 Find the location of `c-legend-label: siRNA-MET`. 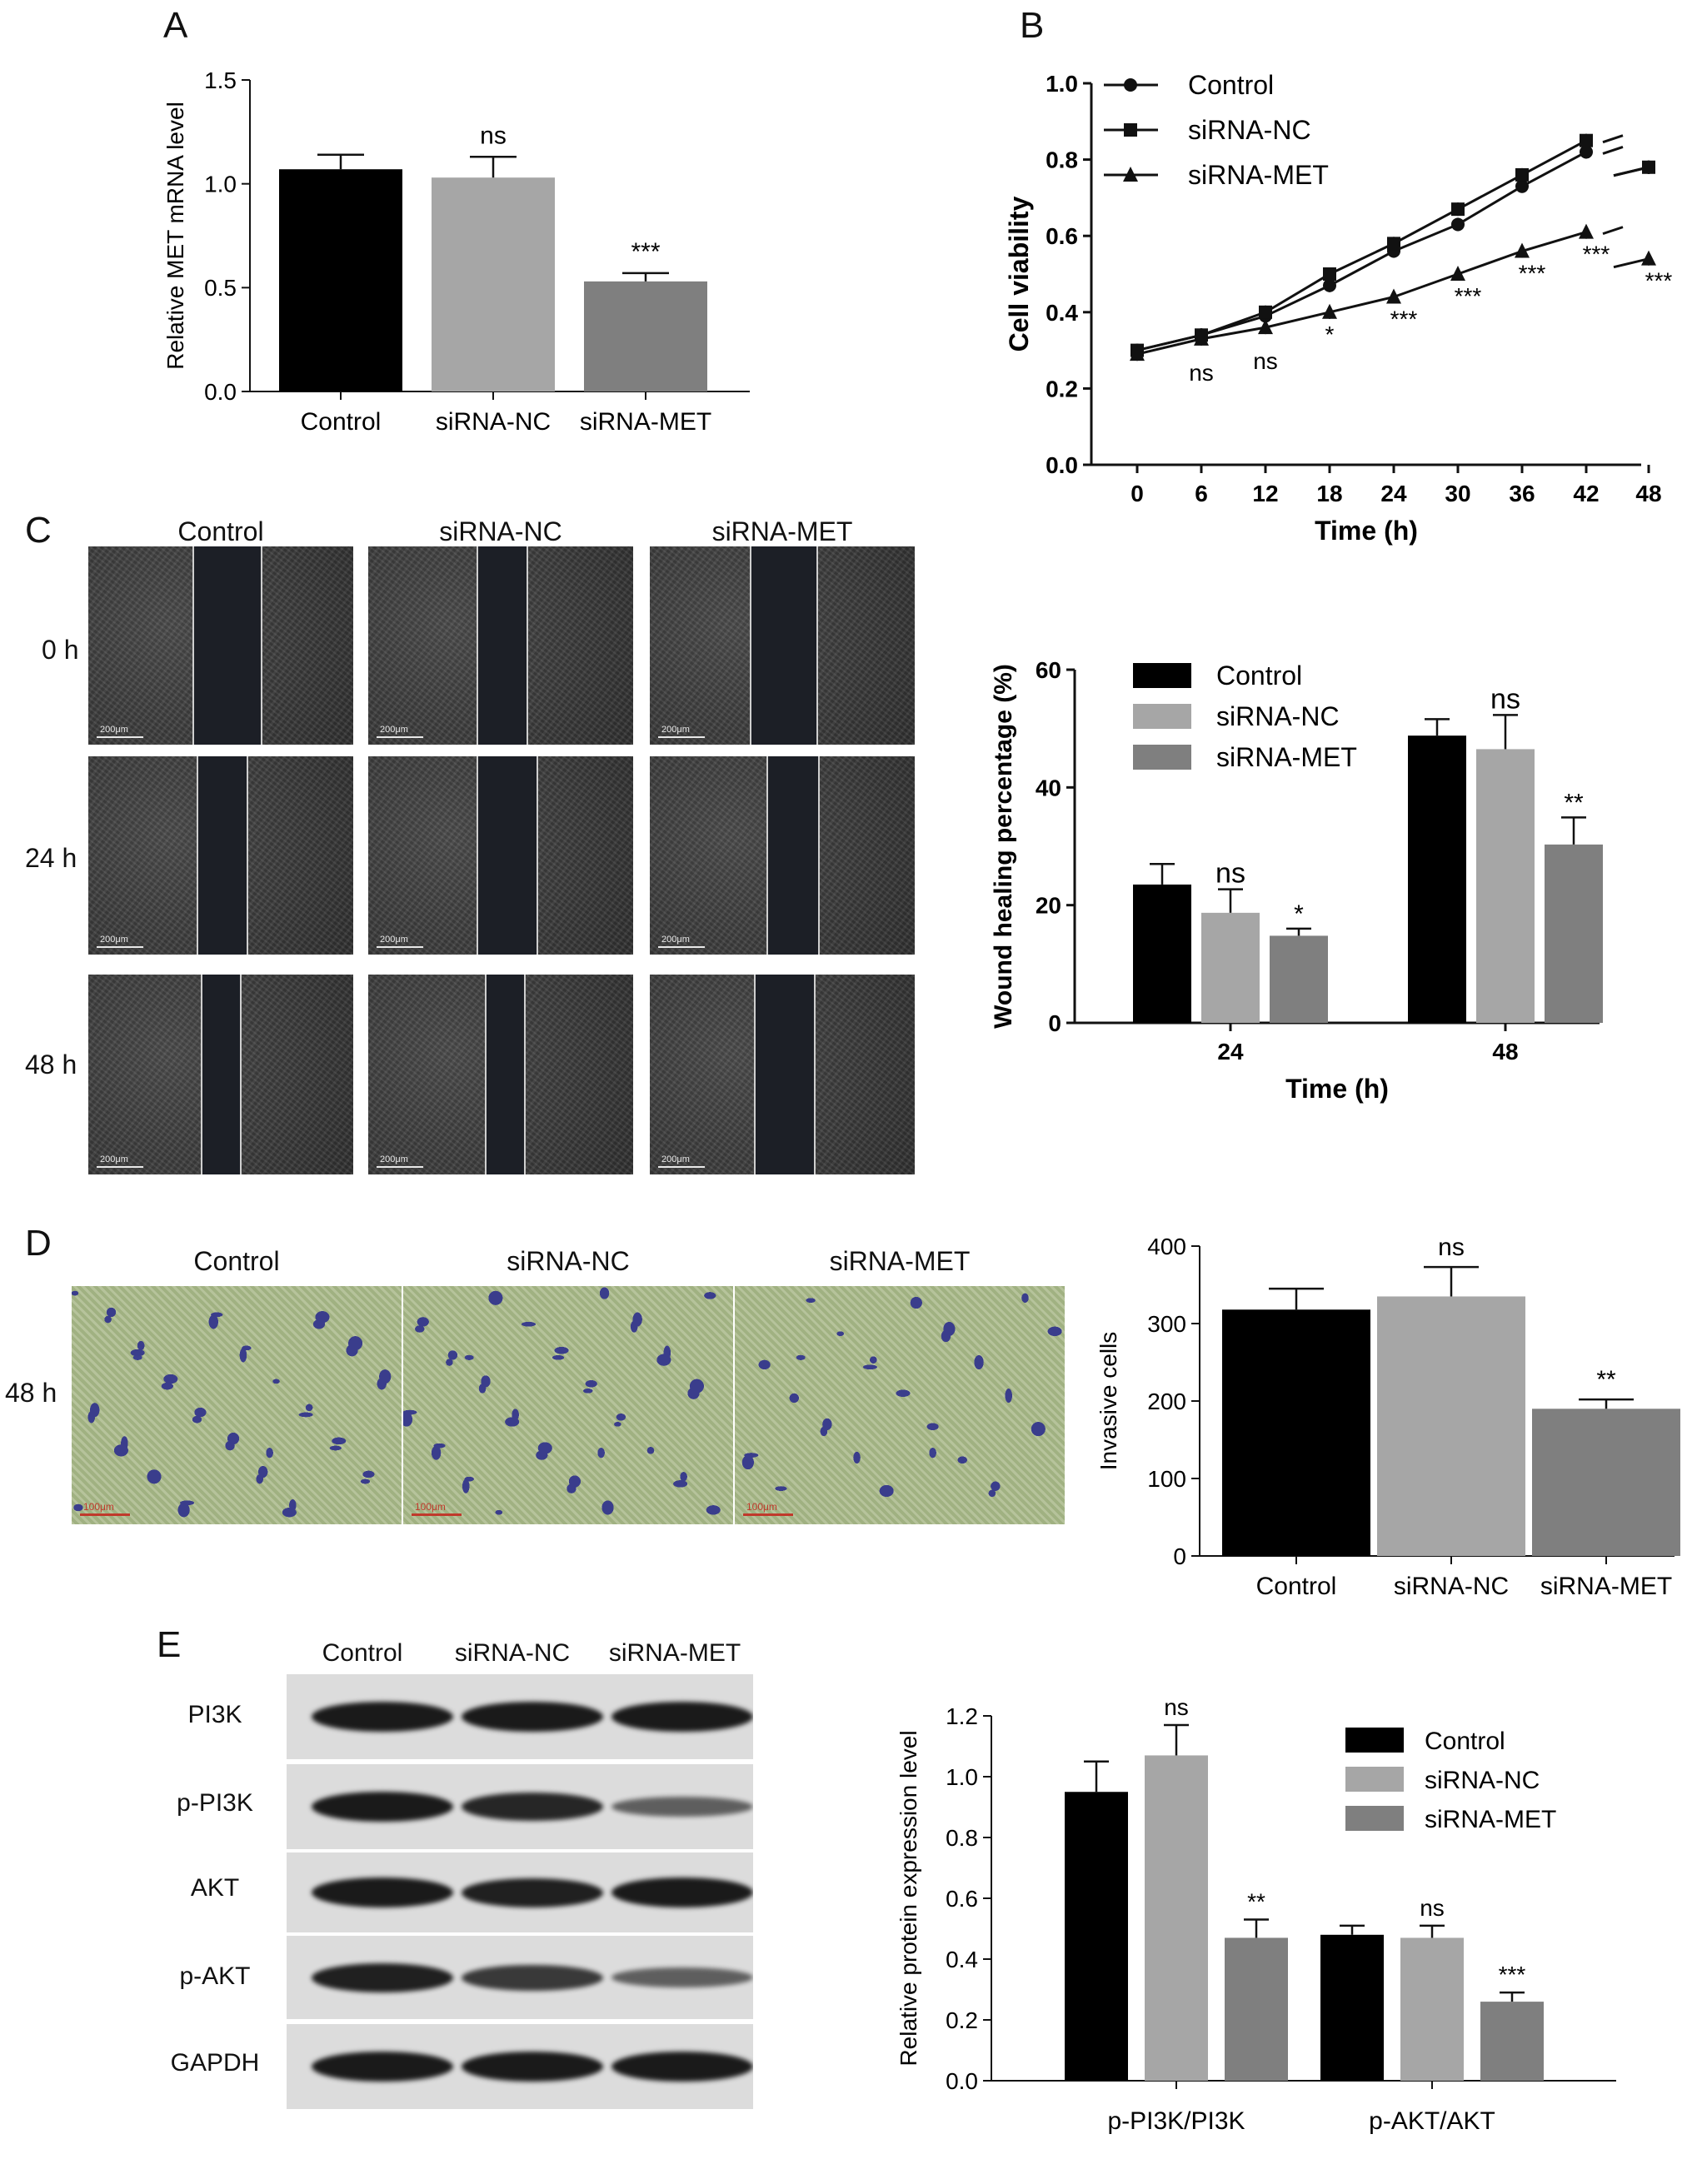

c-legend-label: siRNA-MET is located at coordinates (1286, 757).